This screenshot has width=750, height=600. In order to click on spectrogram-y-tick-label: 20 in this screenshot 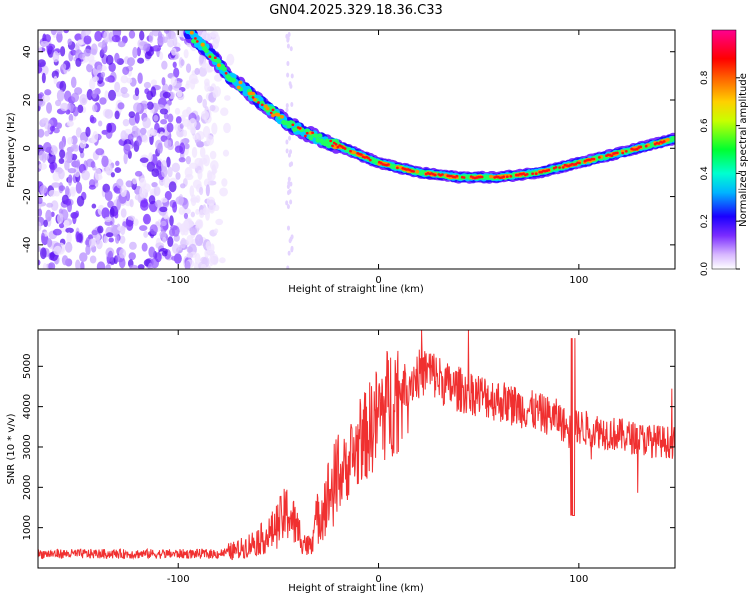, I will do `click(27, 100)`.